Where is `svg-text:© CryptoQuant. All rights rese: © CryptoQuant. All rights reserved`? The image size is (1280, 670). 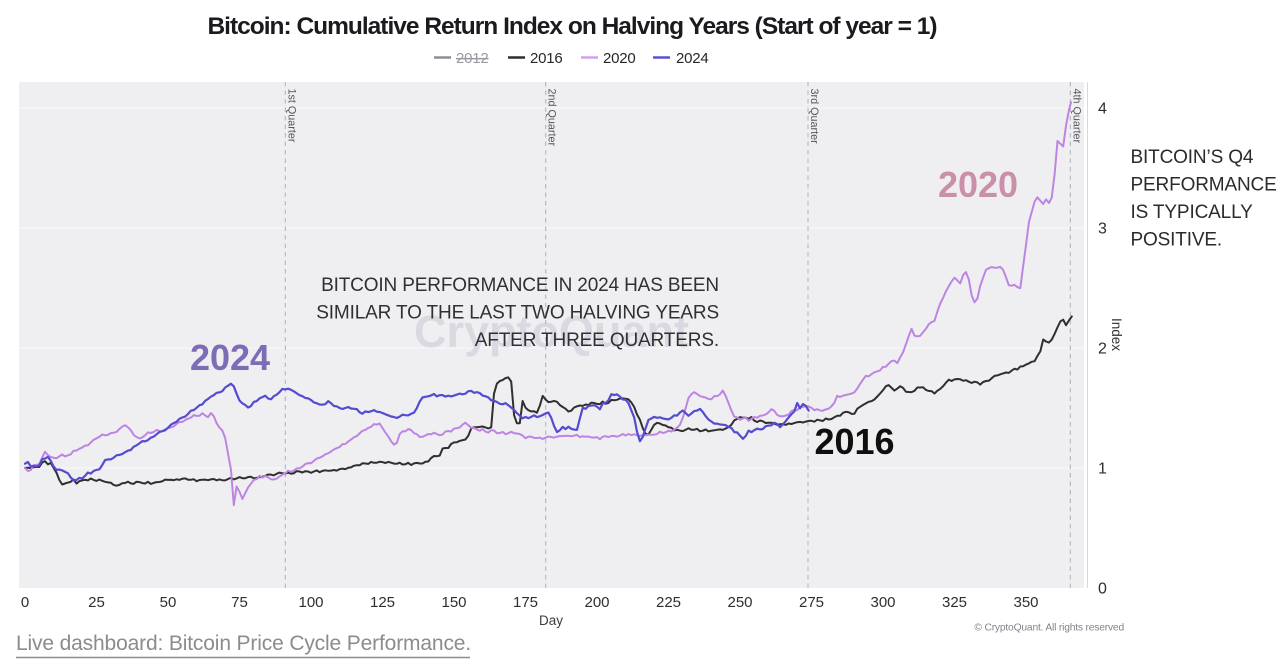 svg-text:© CryptoQuant. All rights rese: © CryptoQuant. All rights reserved is located at coordinates (1049, 628).